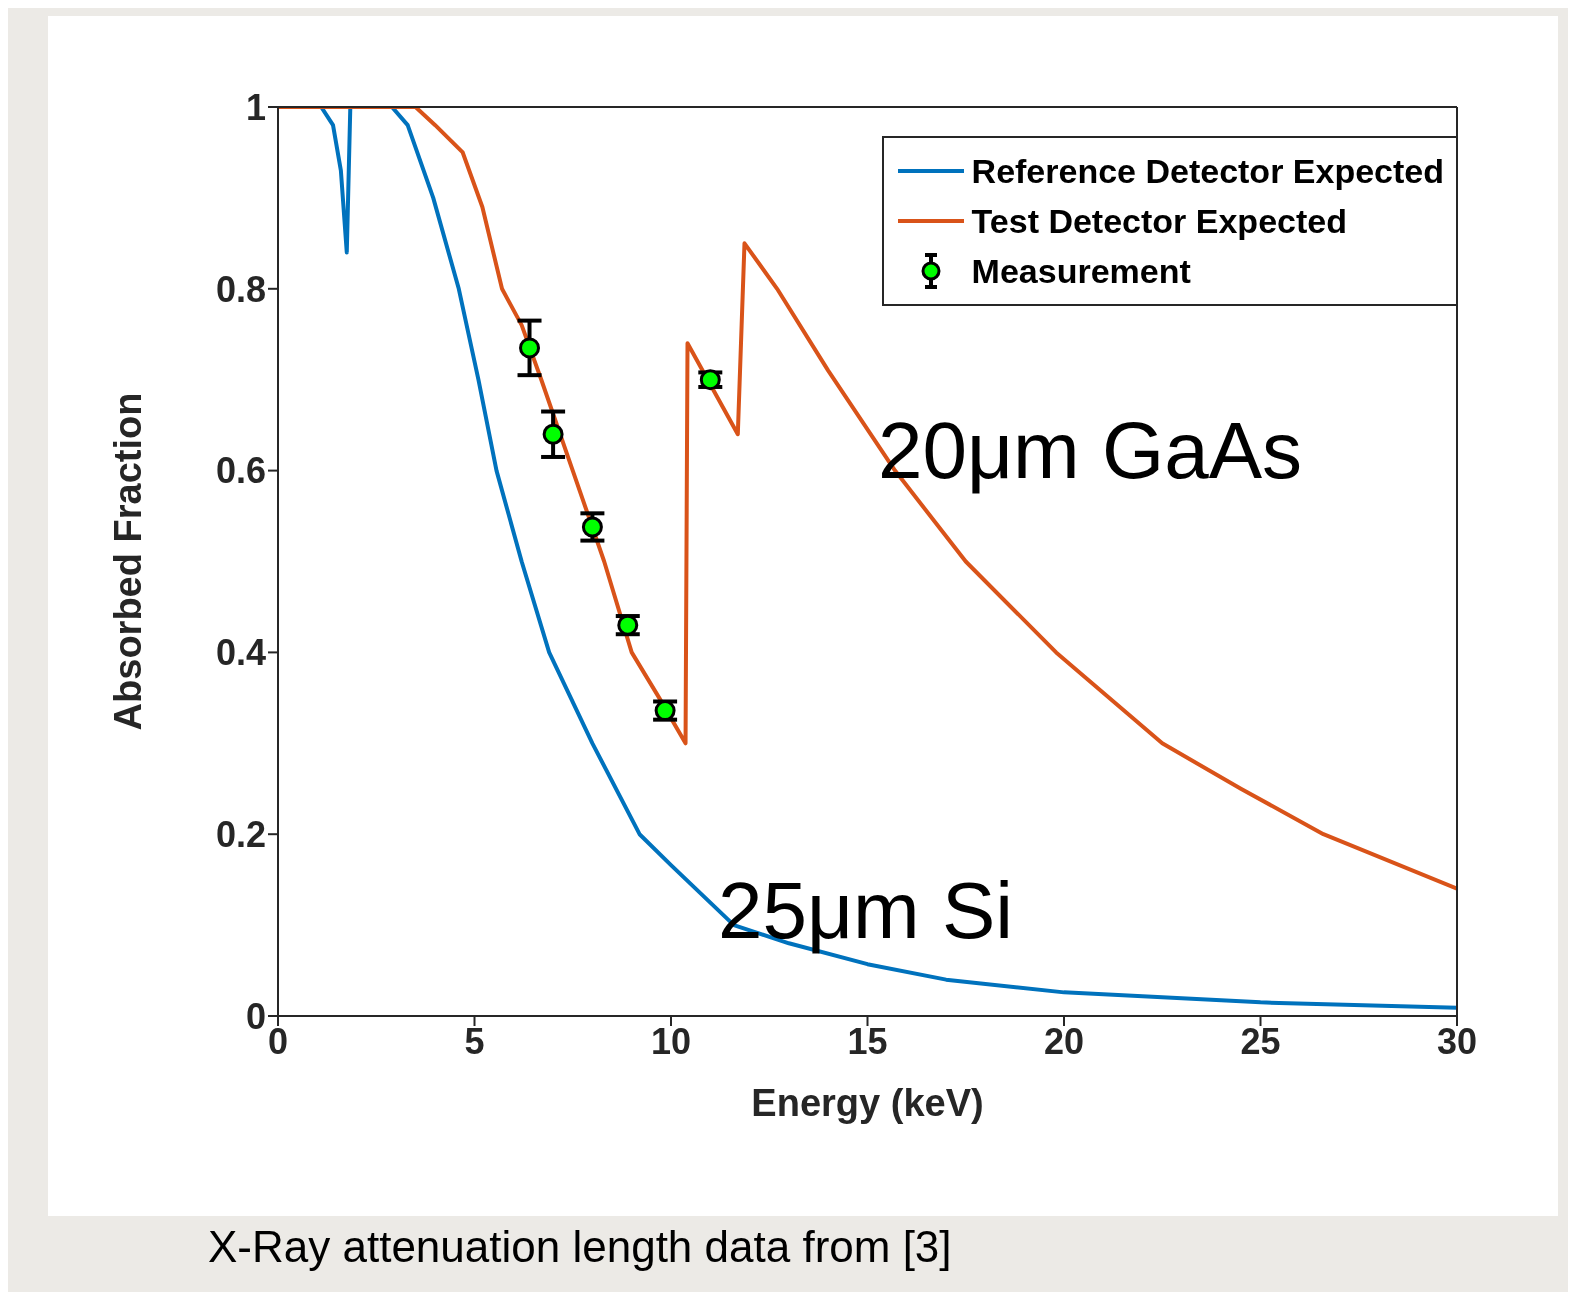  Describe the element at coordinates (580, 1247) in the screenshot. I see `text: X-Ray attenuation length data from [3]` at that location.